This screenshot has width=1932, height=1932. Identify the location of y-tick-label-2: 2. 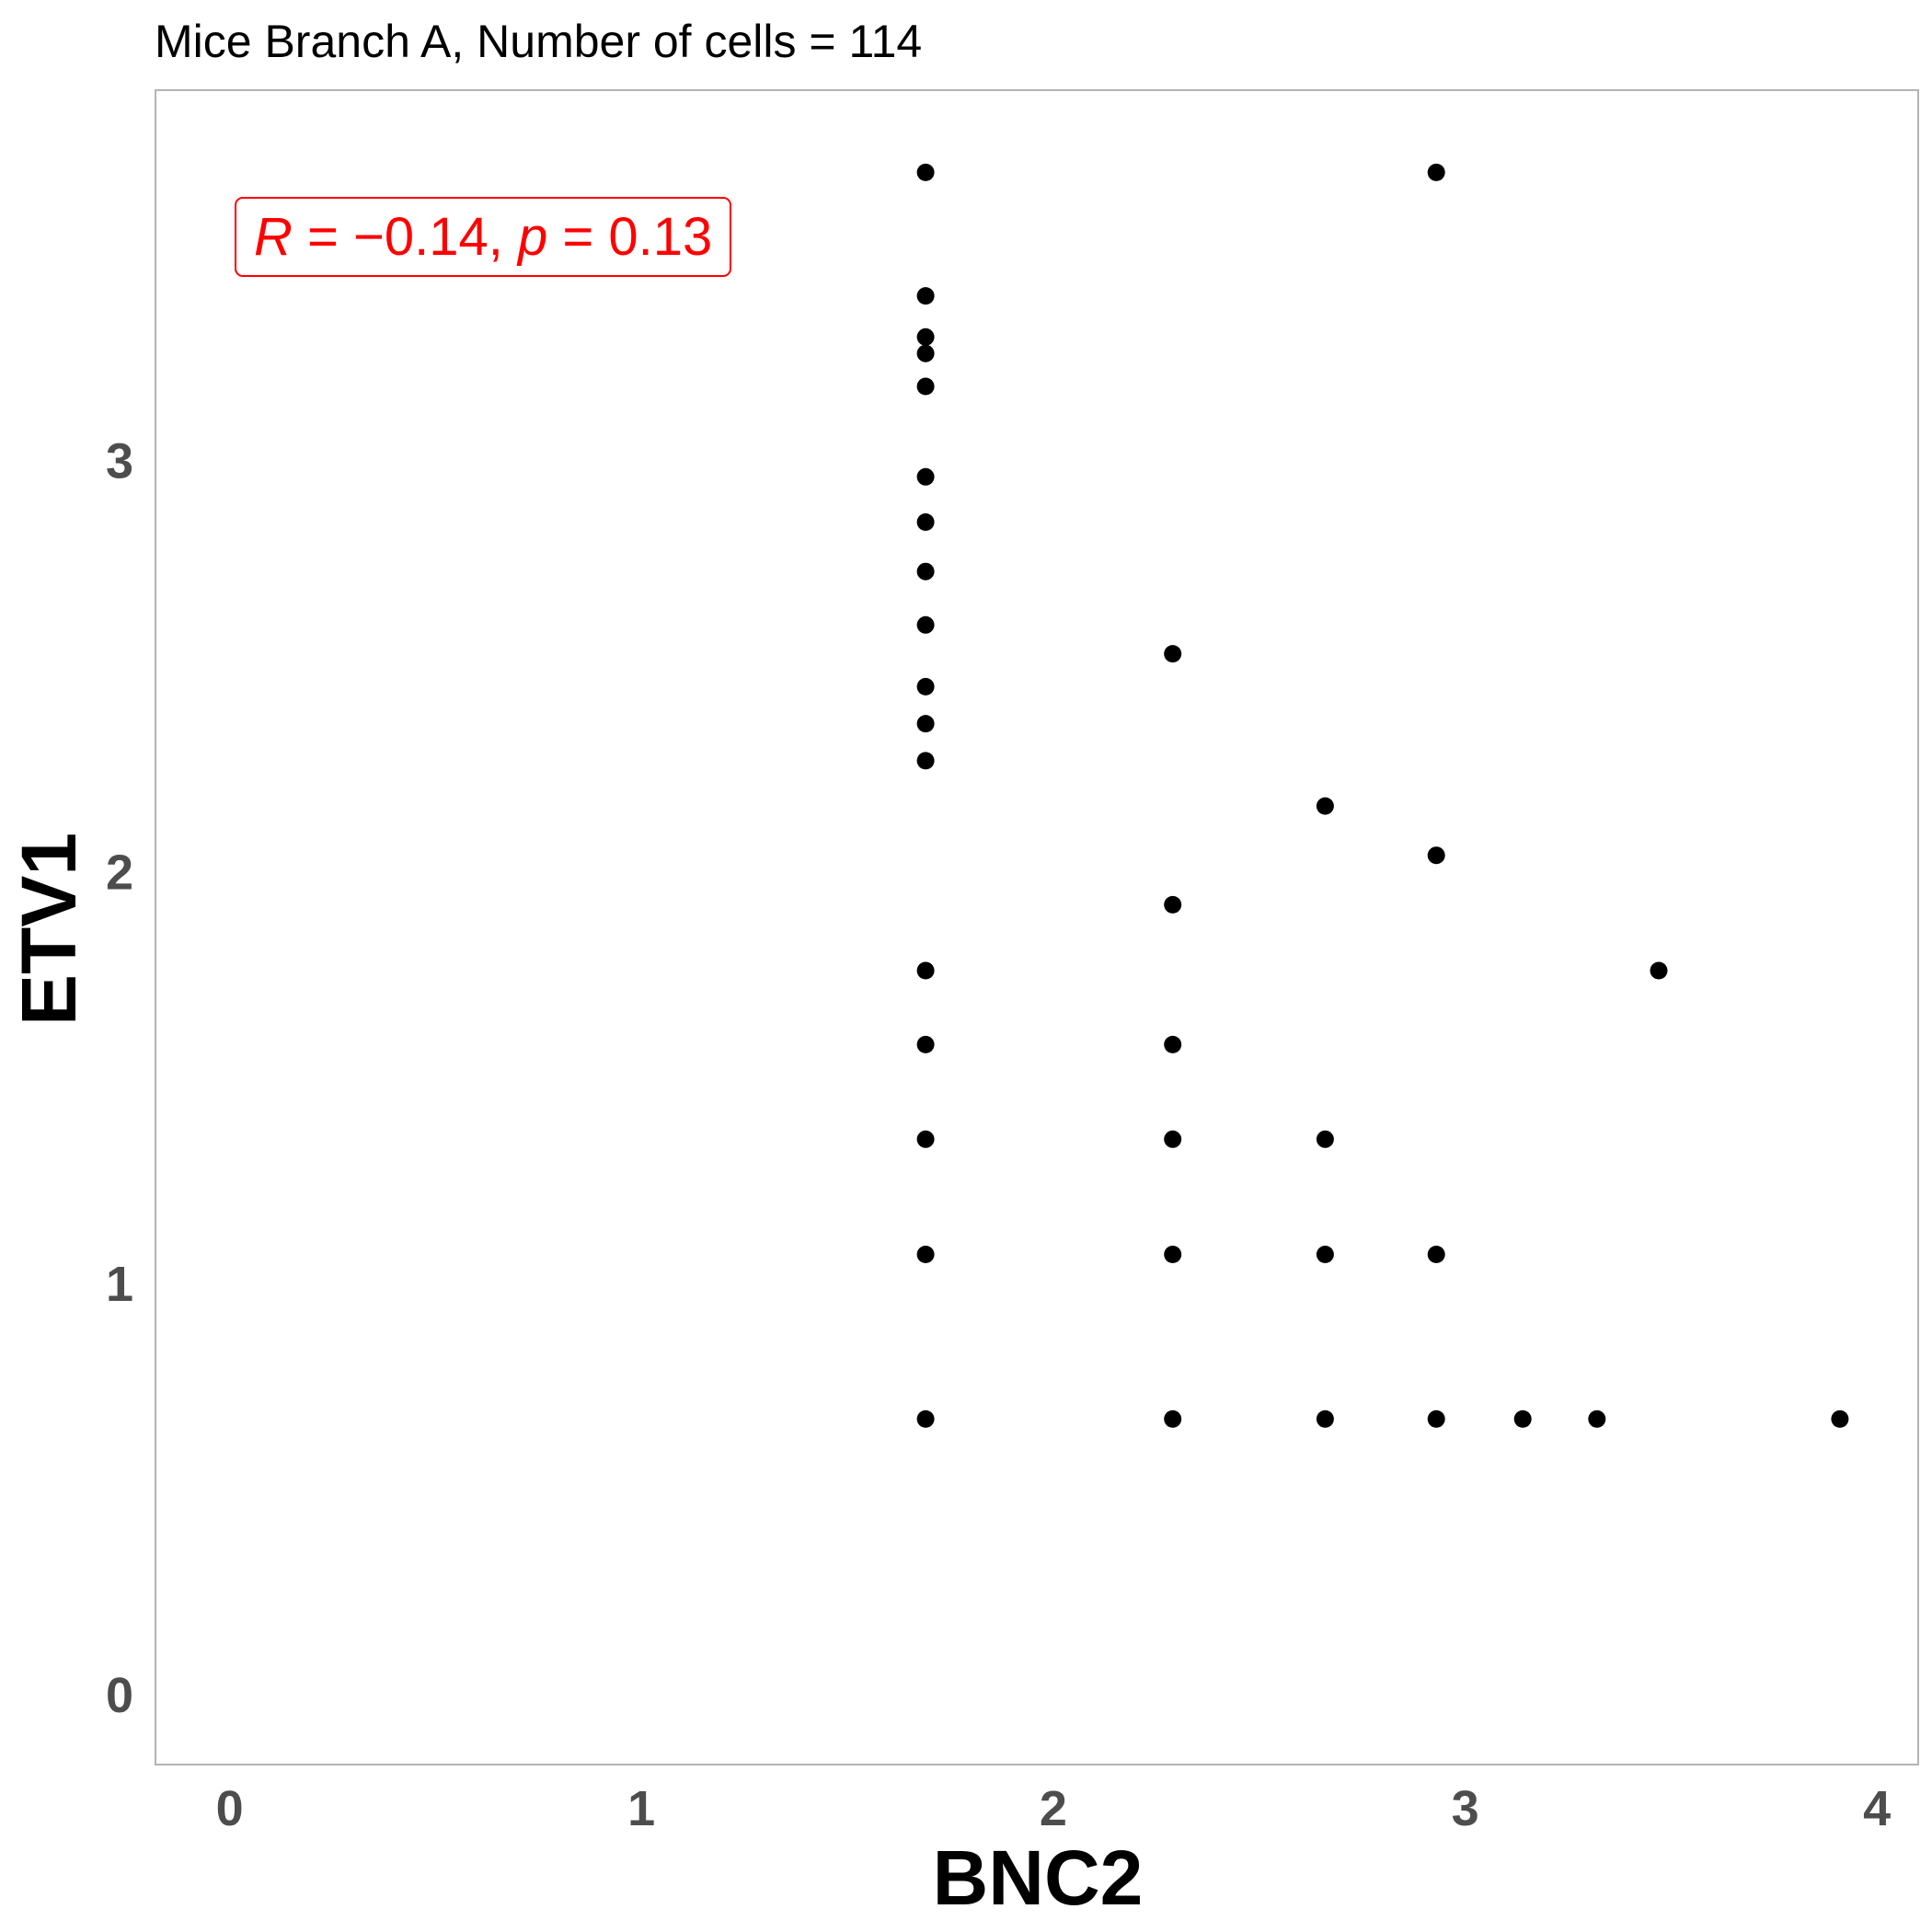
(120, 873).